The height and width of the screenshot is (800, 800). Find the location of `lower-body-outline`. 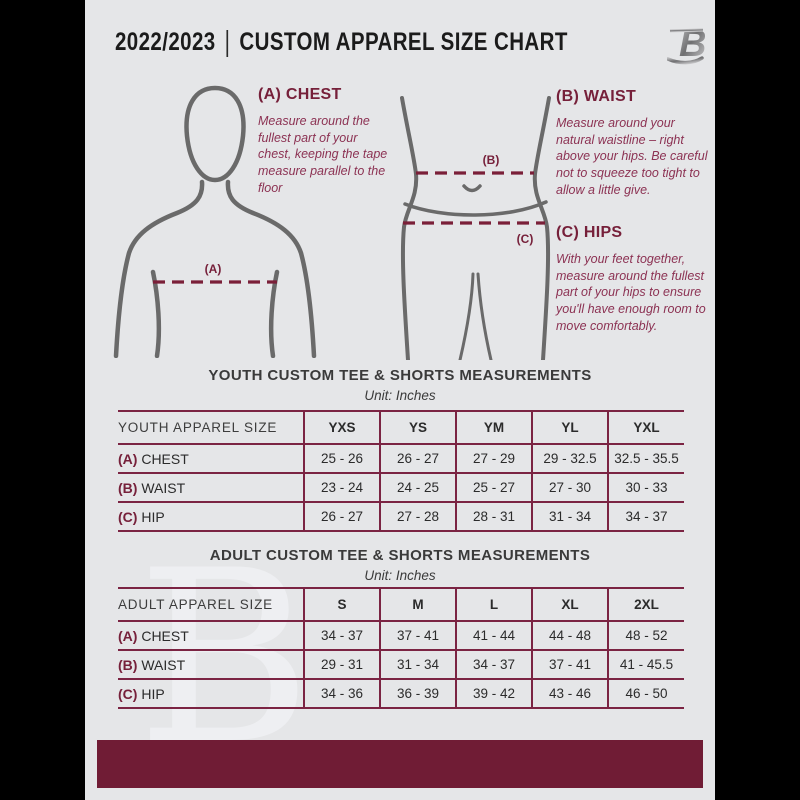

lower-body-outline is located at coordinates (475, 228).